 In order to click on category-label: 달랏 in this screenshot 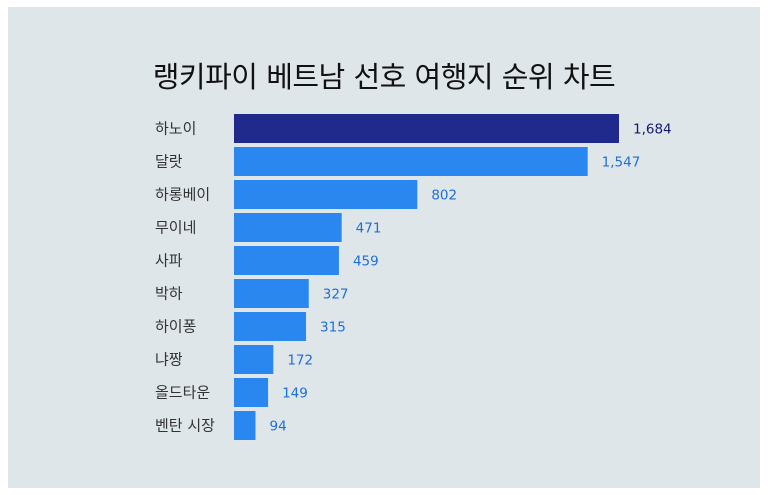, I will do `click(169, 162)`.